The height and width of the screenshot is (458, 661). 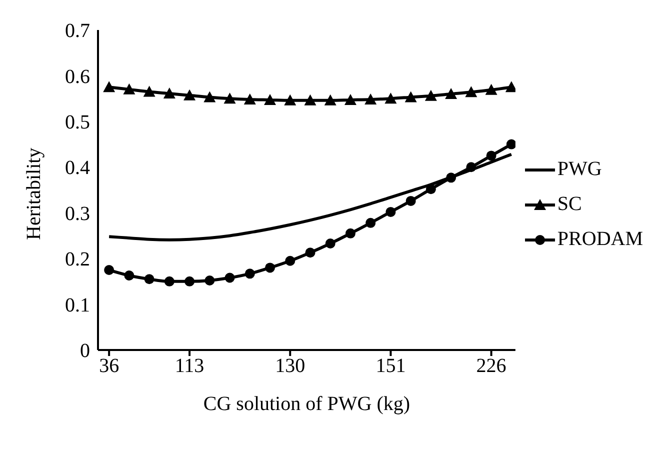 I want to click on legend-label: SC, so click(x=569, y=204).